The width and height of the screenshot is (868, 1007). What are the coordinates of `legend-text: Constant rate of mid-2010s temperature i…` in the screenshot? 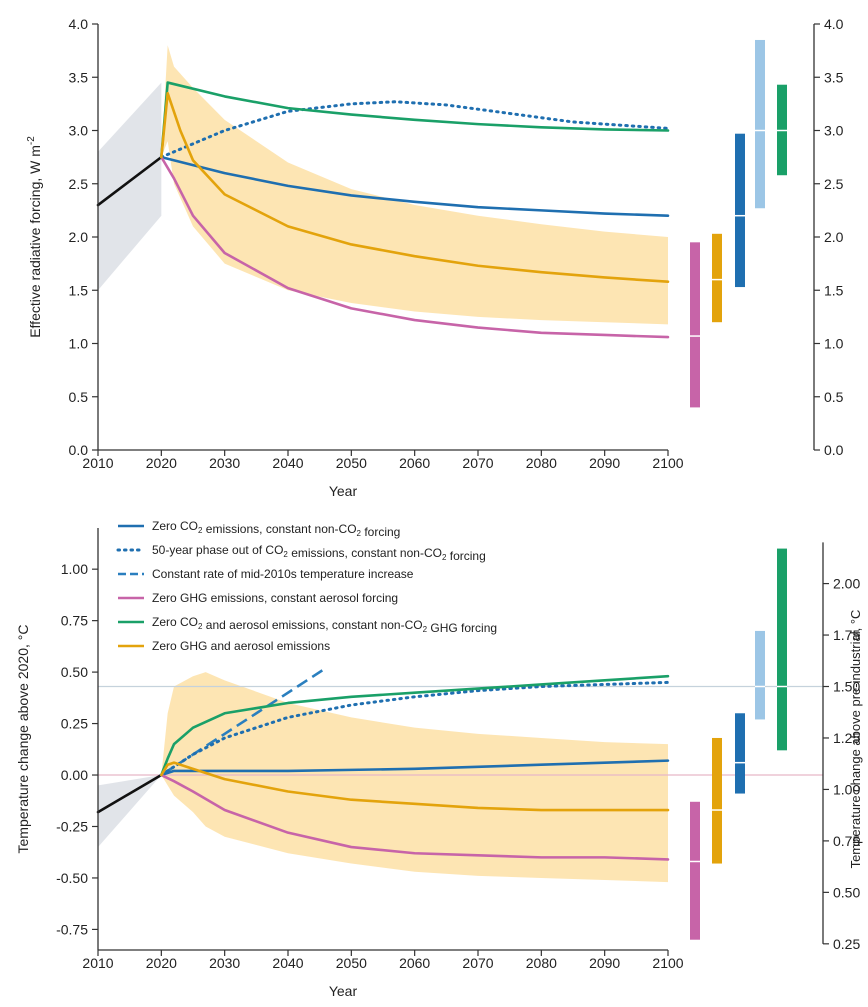 It's located at (283, 574).